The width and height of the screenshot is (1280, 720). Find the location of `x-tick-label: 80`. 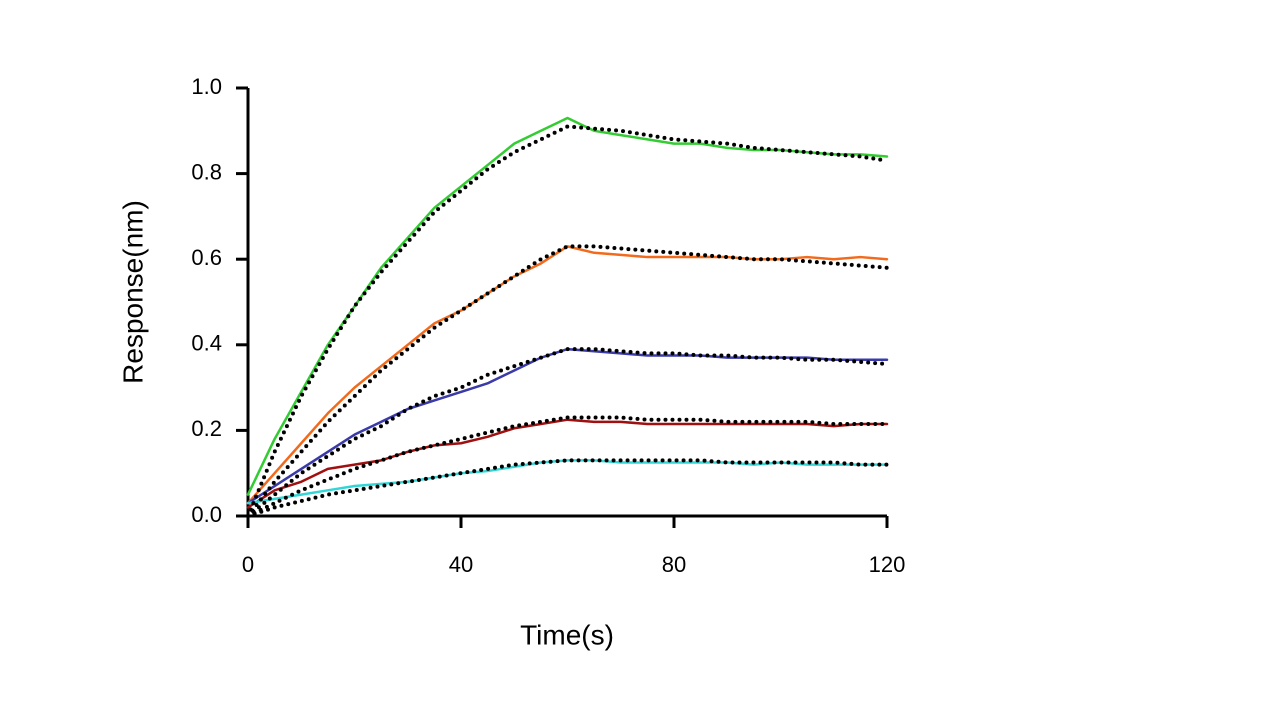

x-tick-label: 80 is located at coordinates (674, 564).